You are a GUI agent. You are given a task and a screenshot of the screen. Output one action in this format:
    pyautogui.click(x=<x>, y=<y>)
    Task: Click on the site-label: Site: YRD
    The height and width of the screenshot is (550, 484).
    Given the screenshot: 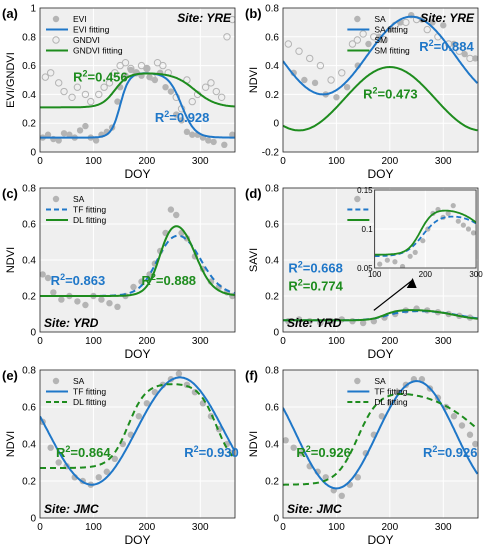 What is the action you would take?
    pyautogui.click(x=71, y=323)
    